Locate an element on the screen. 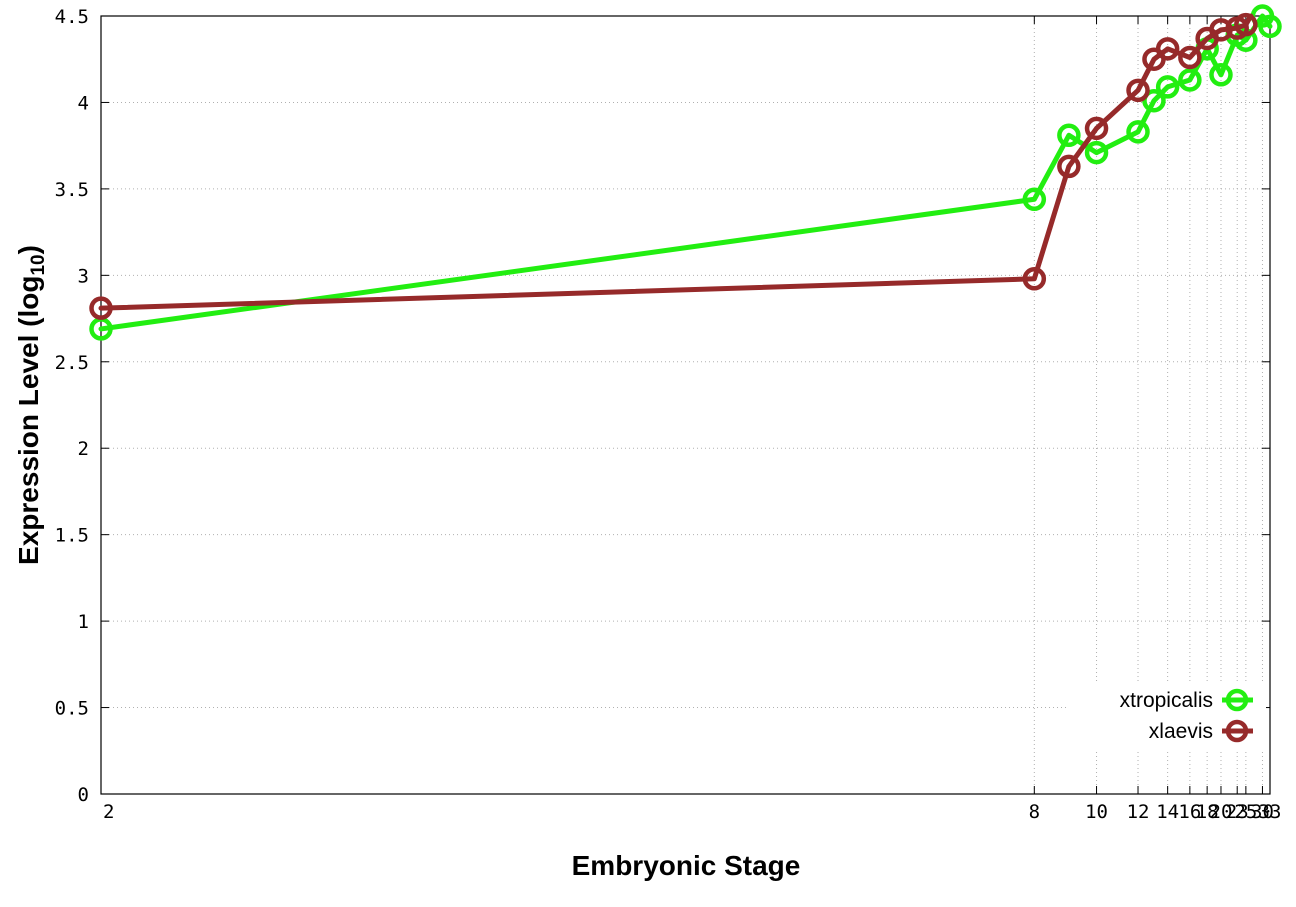 The width and height of the screenshot is (1296, 907). x-tick-label: 10 is located at coordinates (1096, 812).